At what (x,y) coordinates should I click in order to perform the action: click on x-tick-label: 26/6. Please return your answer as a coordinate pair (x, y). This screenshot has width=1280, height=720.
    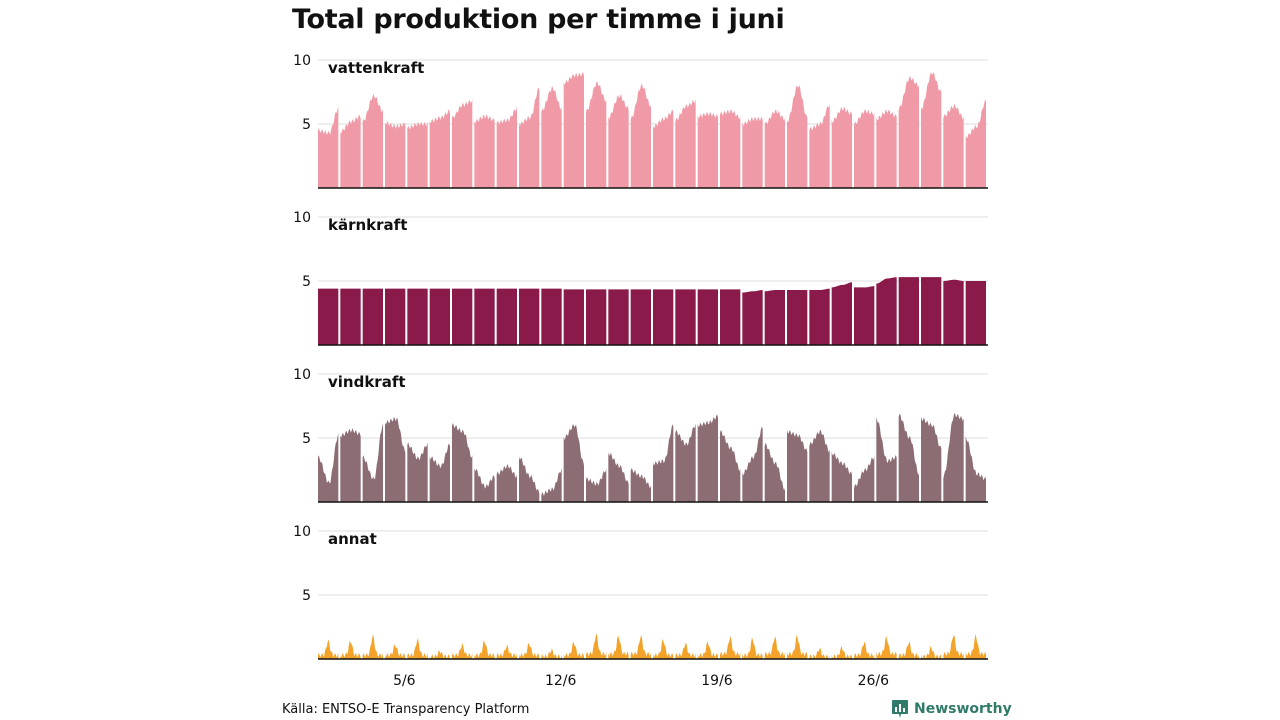
    Looking at the image, I should click on (874, 681).